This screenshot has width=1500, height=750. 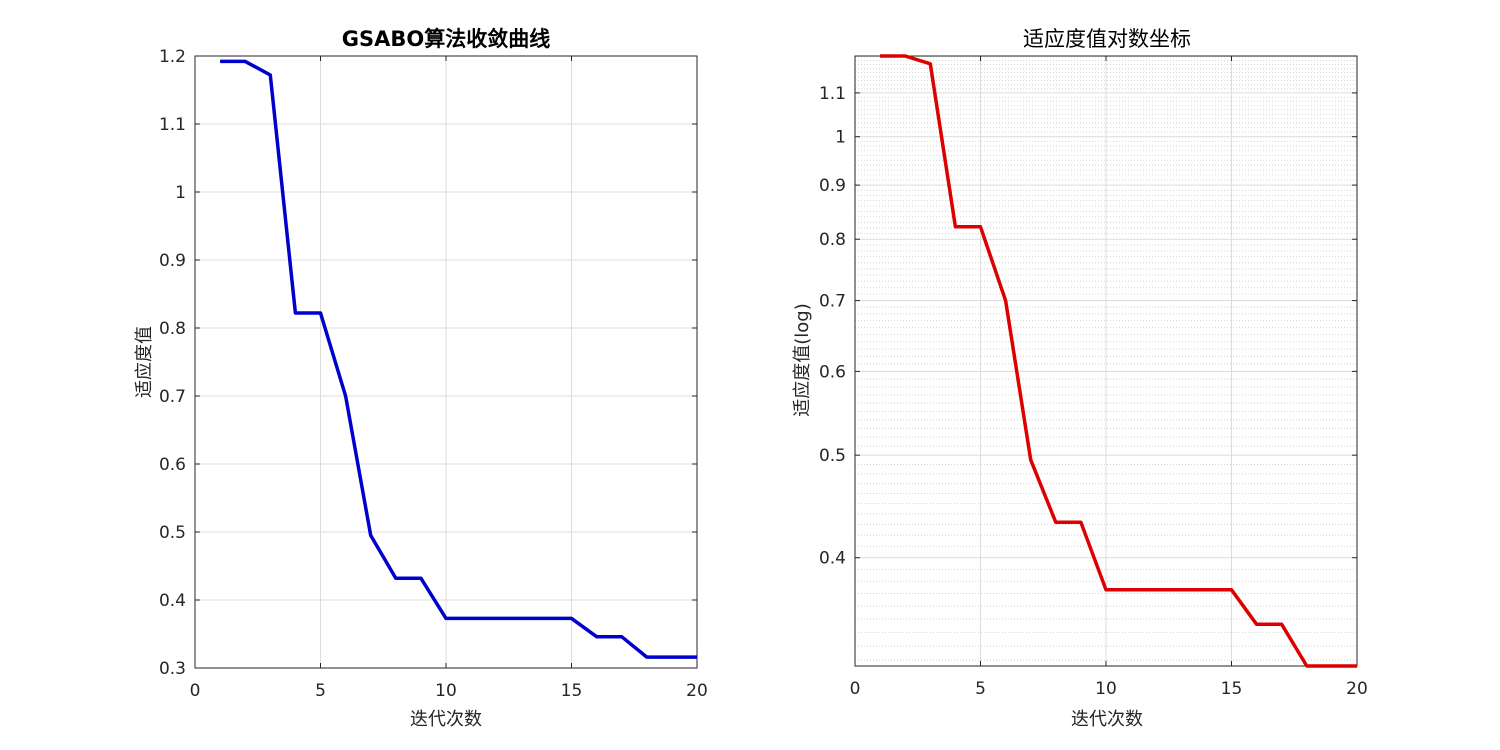 What do you see at coordinates (172, 57) in the screenshot?
I see `y-tick-label: 1.2` at bounding box center [172, 57].